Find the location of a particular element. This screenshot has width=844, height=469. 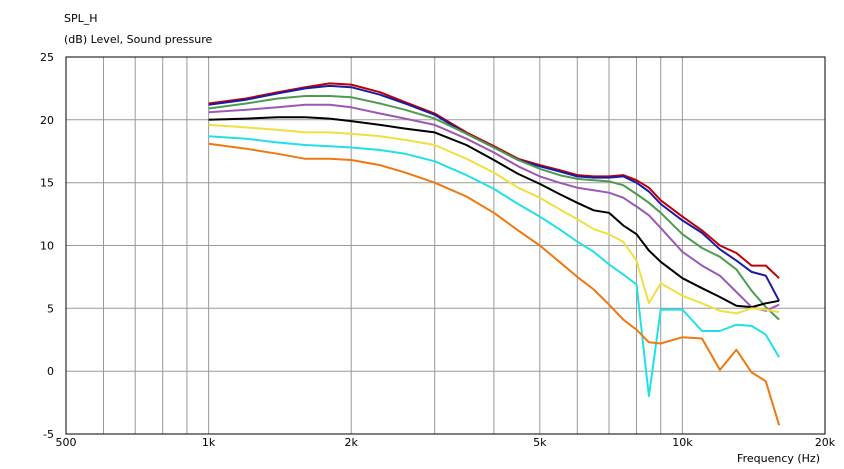

x-tick-labels: 500 1k 2k 5k 10k 20k is located at coordinates (446, 442).